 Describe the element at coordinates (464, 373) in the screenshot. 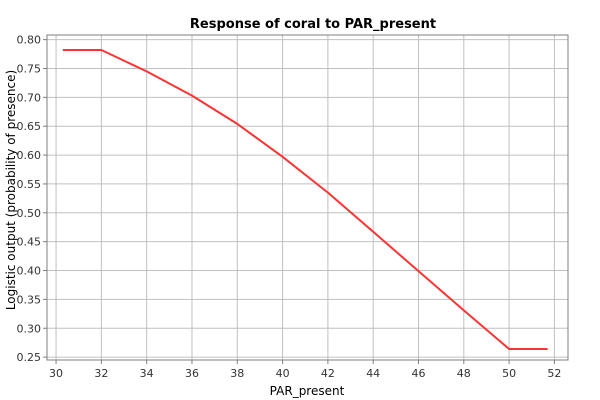

I see `x-tick-label: 48` at that location.